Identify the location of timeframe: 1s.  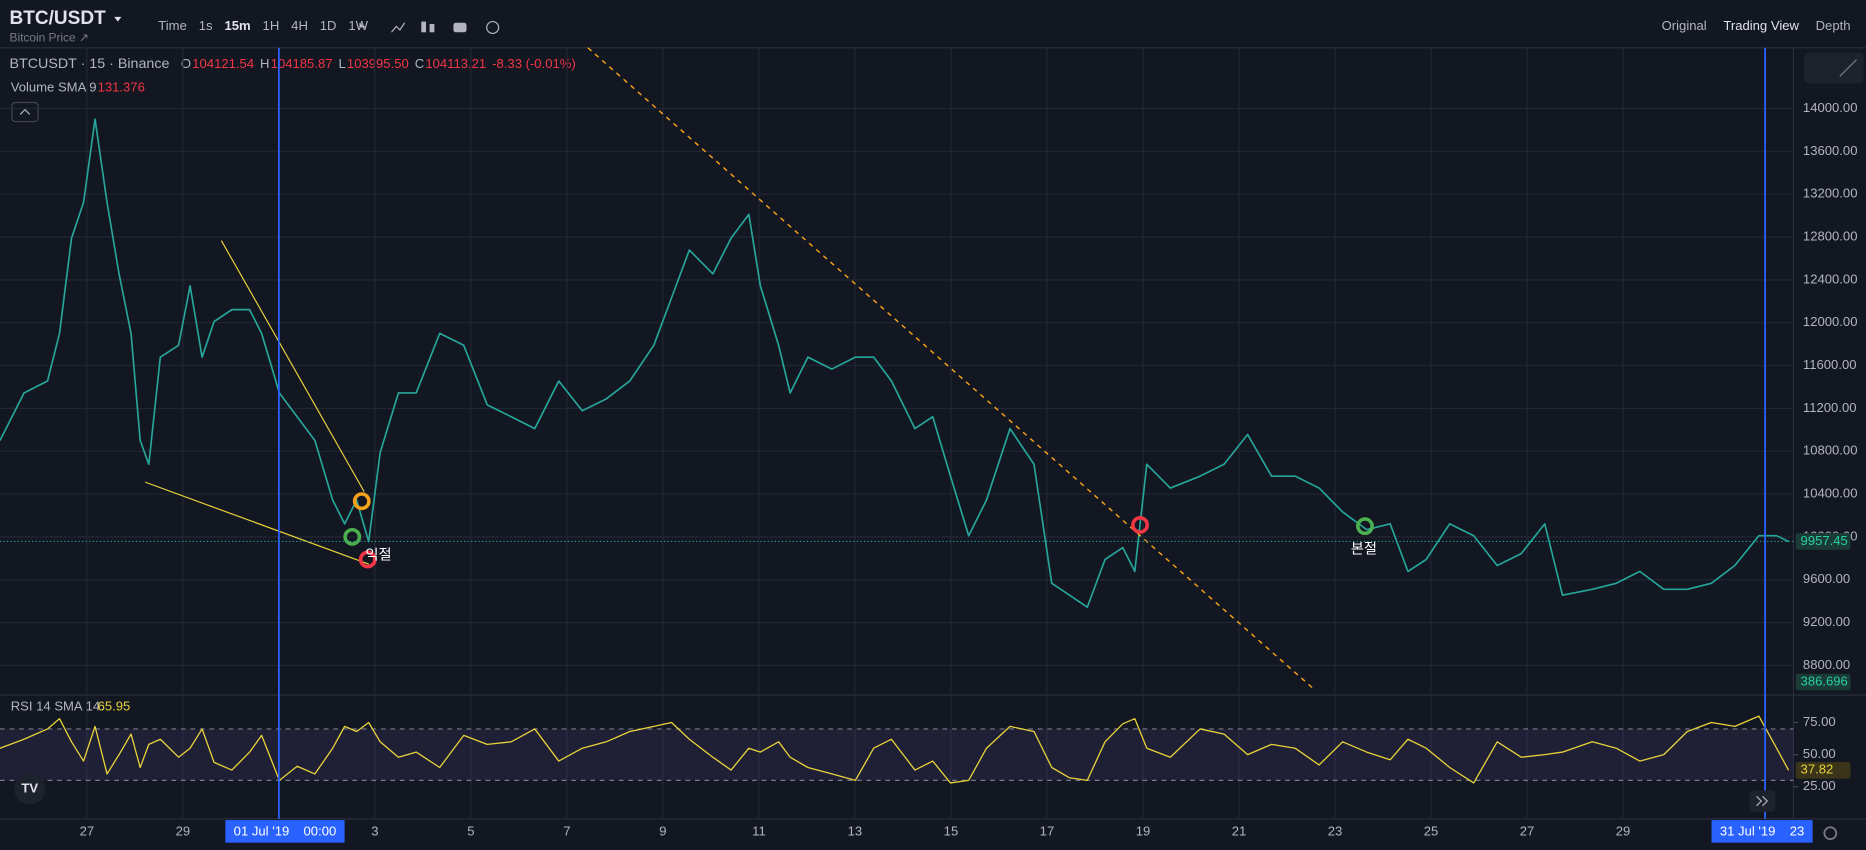
(206, 25).